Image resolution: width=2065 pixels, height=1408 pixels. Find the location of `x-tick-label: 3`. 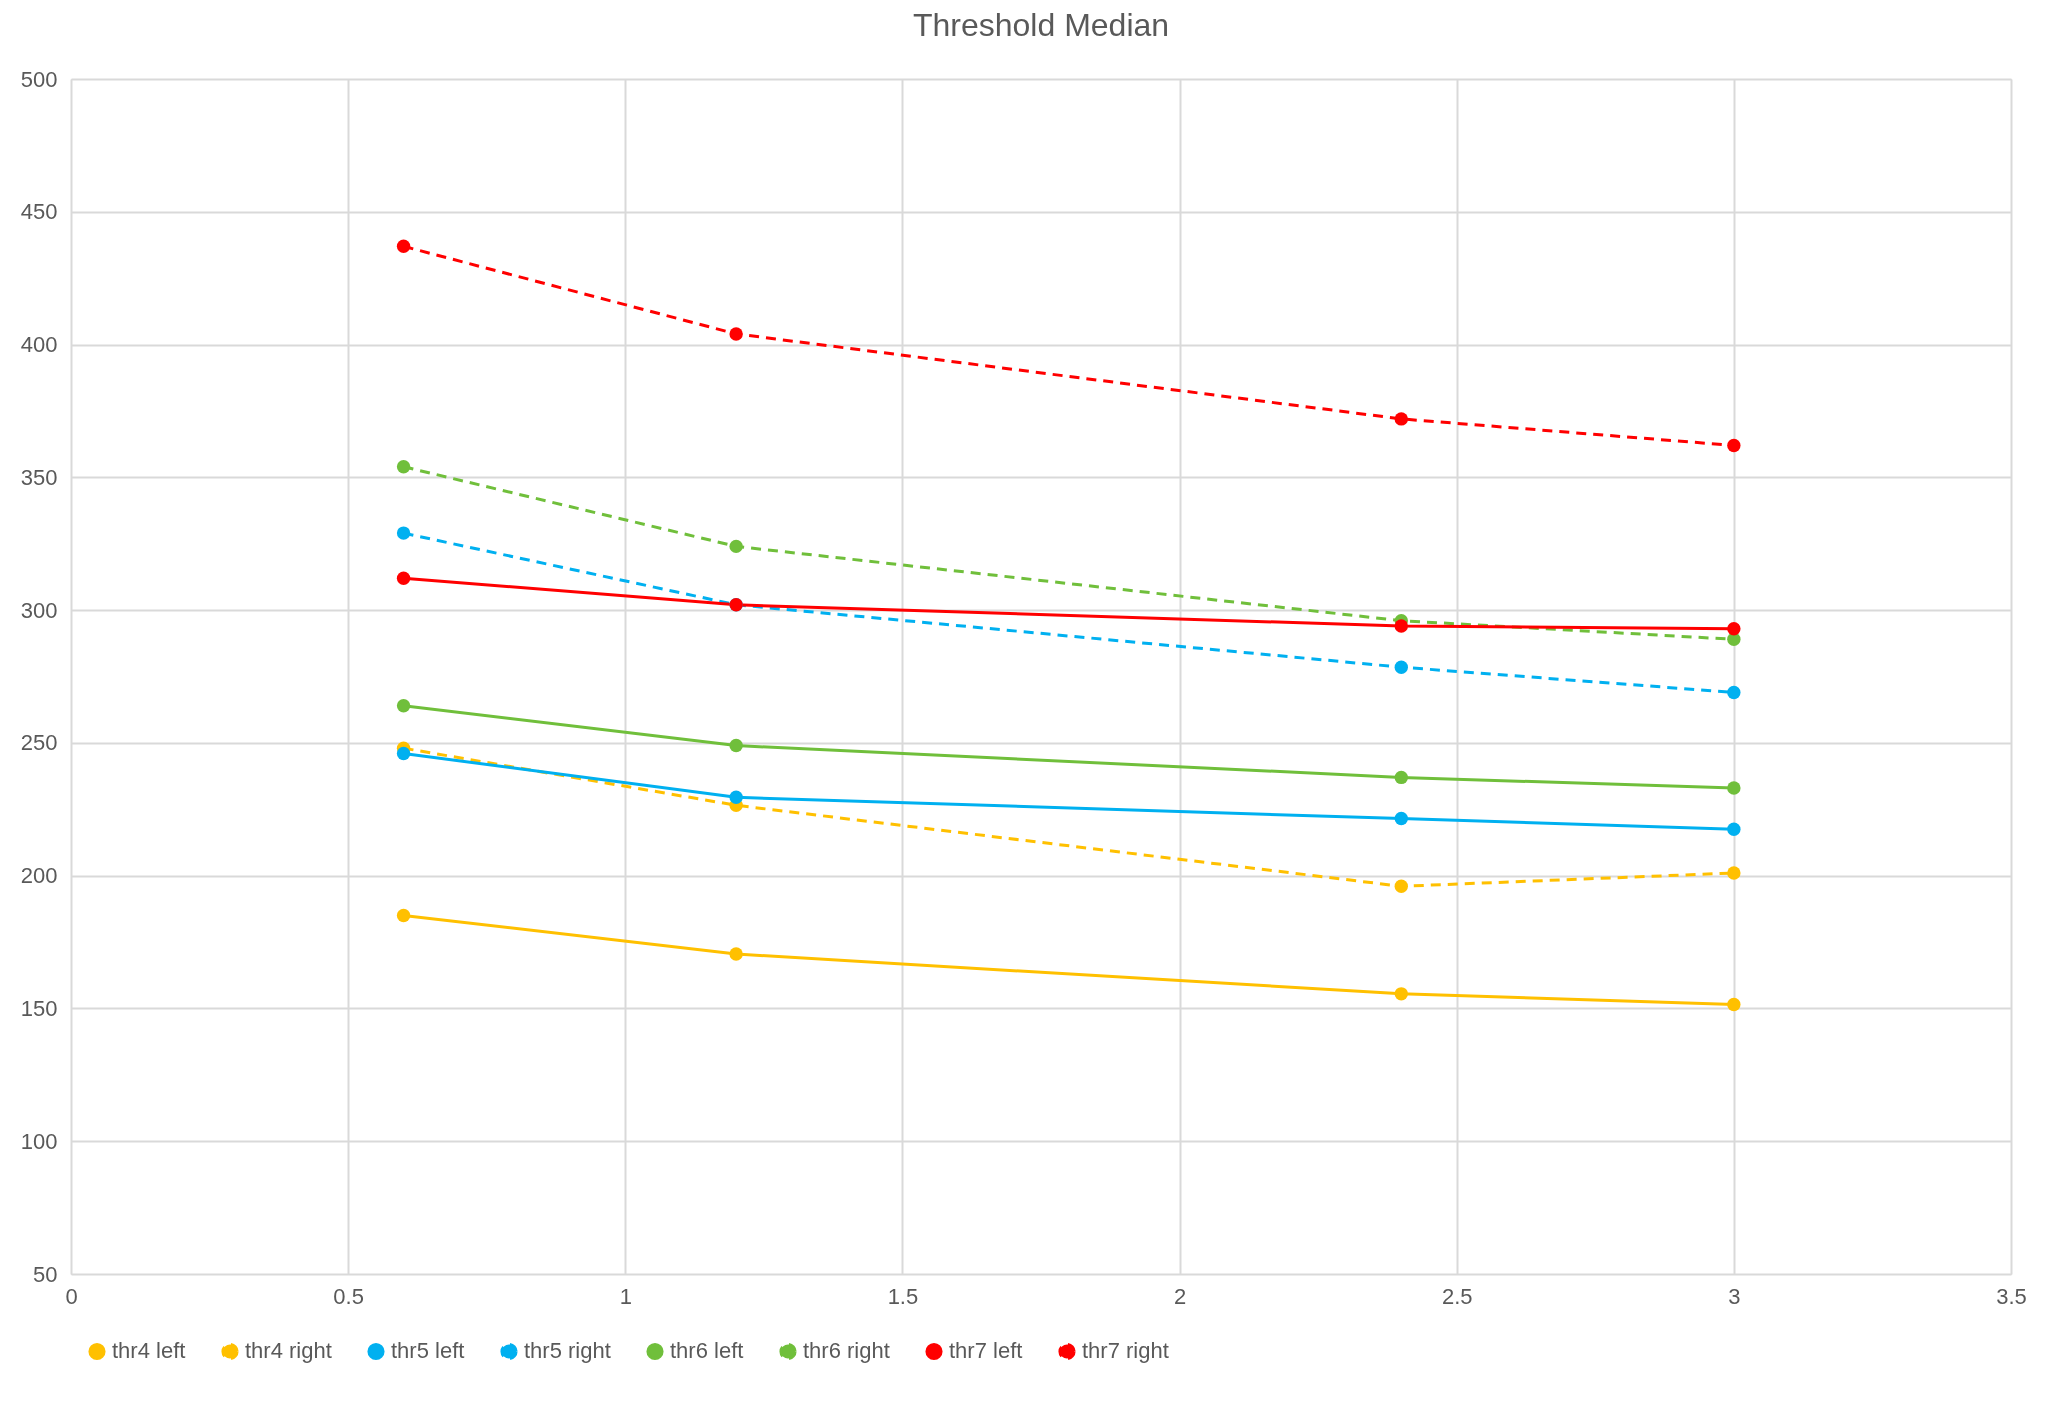

x-tick-label: 3 is located at coordinates (1734, 1296).